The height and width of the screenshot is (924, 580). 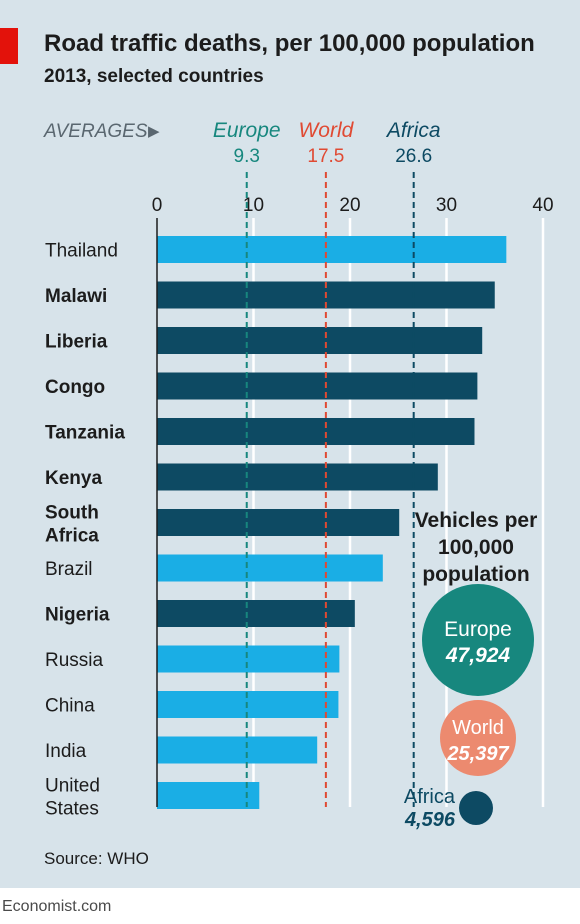 What do you see at coordinates (430, 820) in the screenshot?
I see `vehicles-bubble-value: 4,596` at bounding box center [430, 820].